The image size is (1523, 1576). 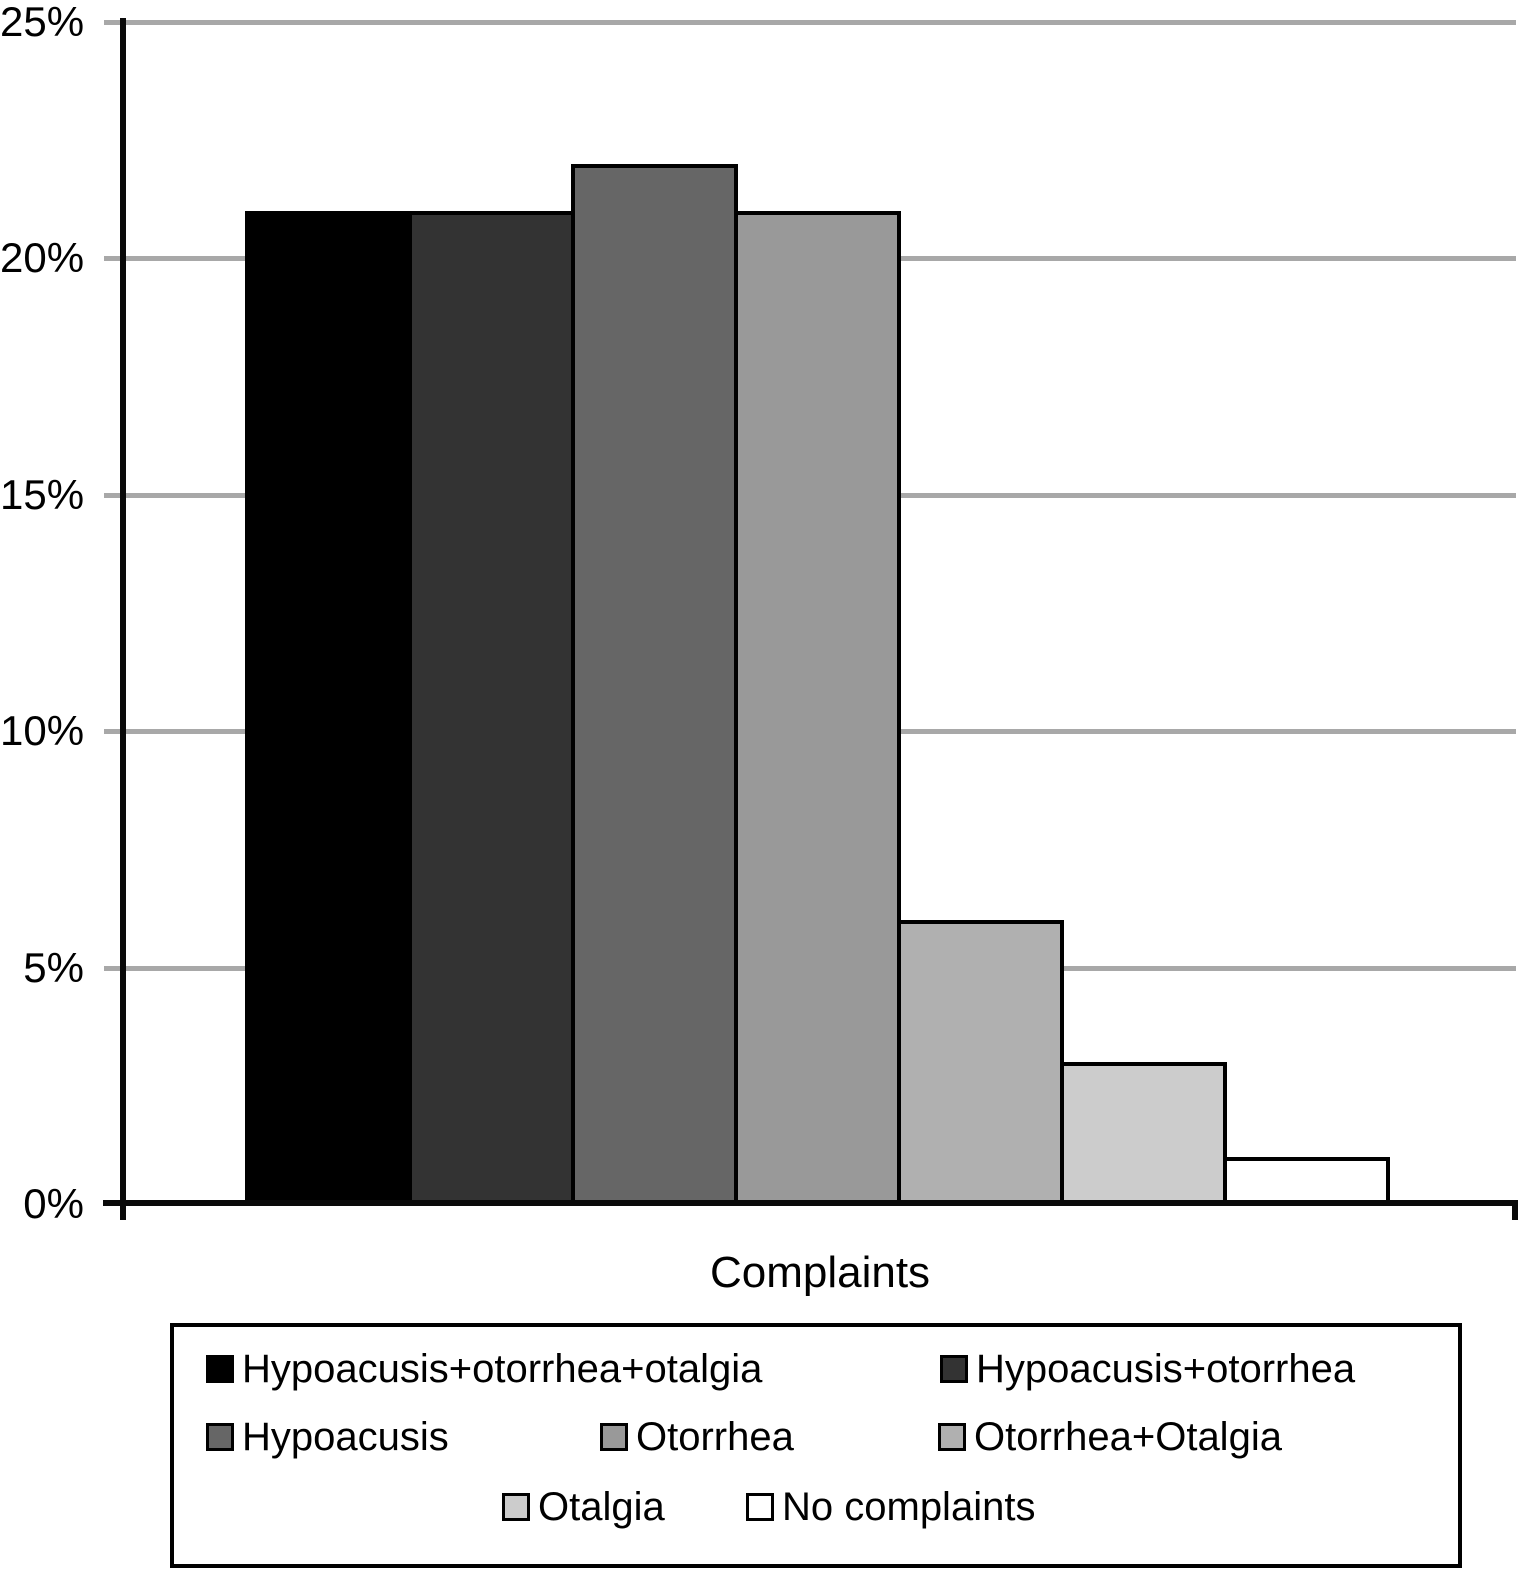 I want to click on y-tick-label-10pct: 10%, so click(x=42, y=730).